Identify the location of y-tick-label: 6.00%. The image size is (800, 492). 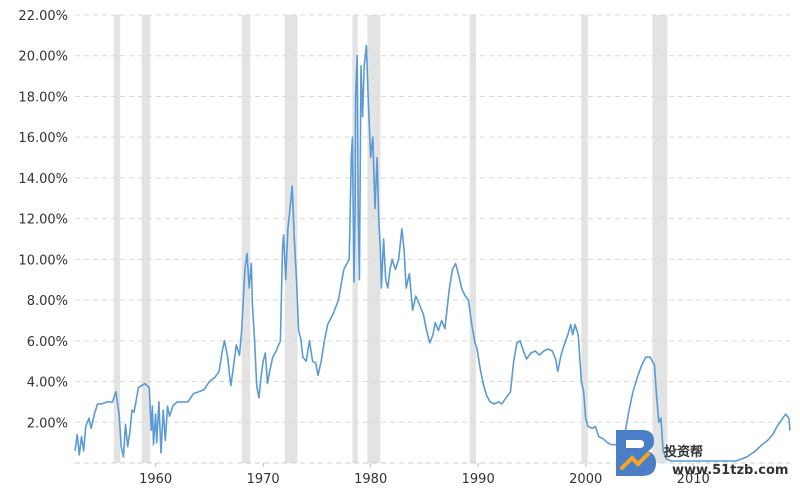
(47, 342).